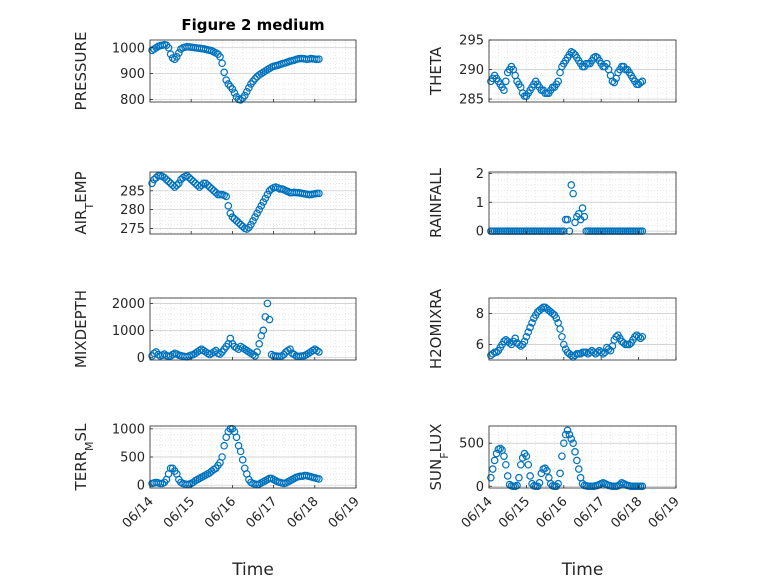  I want to click on y-tick-label: 2, so click(480, 174).